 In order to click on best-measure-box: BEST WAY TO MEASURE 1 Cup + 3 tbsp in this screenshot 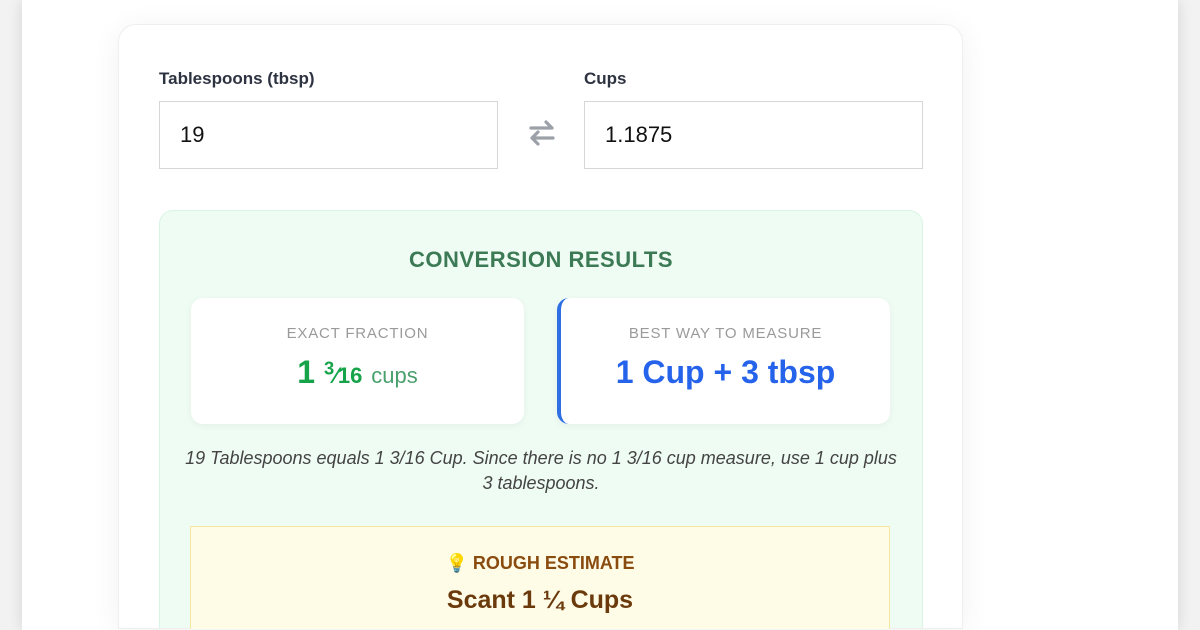, I will do `click(723, 361)`.